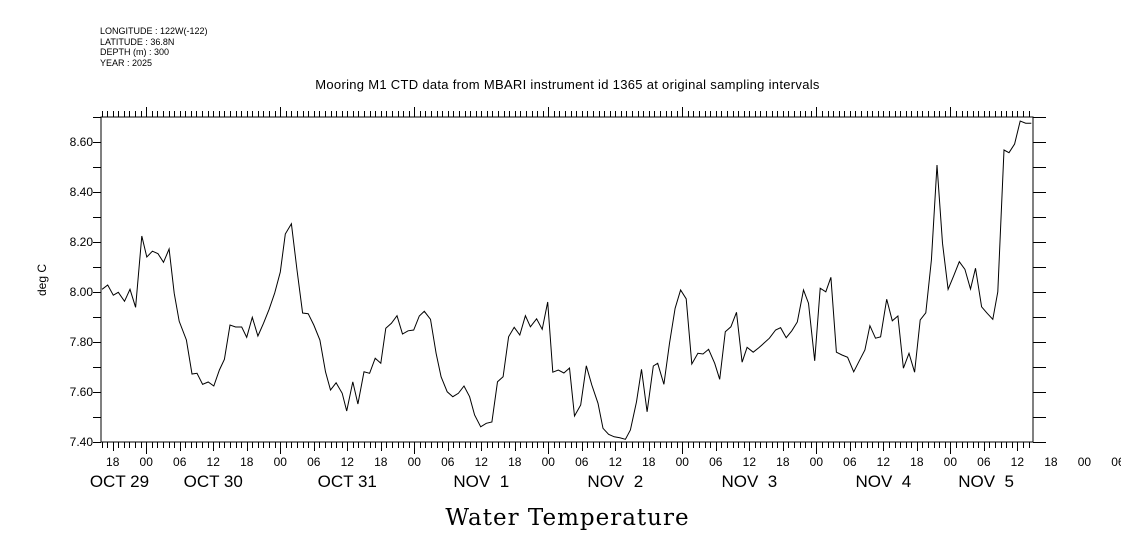  I want to click on y-tick-label: 8.60, so click(82, 142).